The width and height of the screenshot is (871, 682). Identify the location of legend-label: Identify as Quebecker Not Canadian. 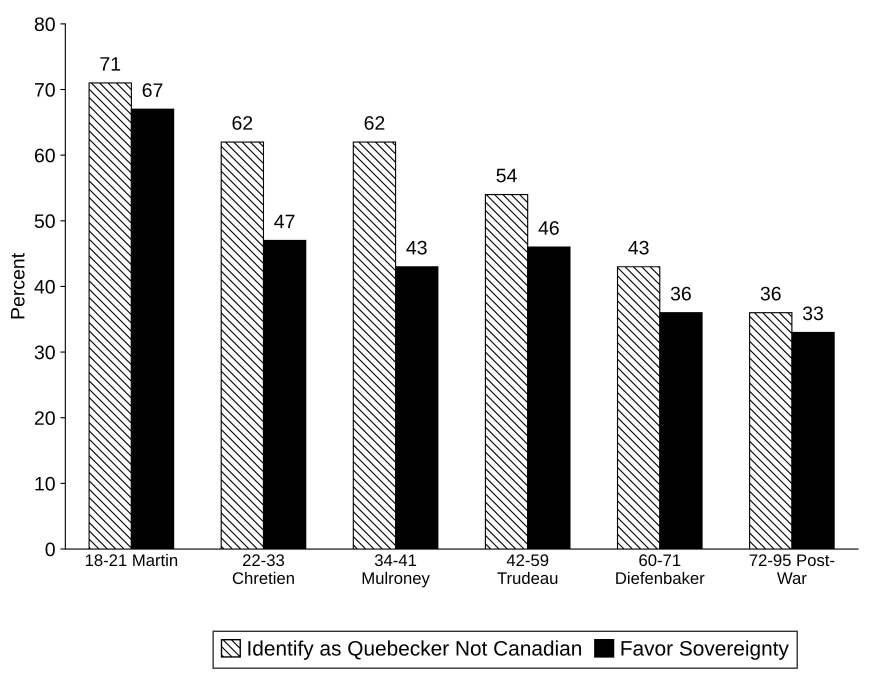
(414, 650).